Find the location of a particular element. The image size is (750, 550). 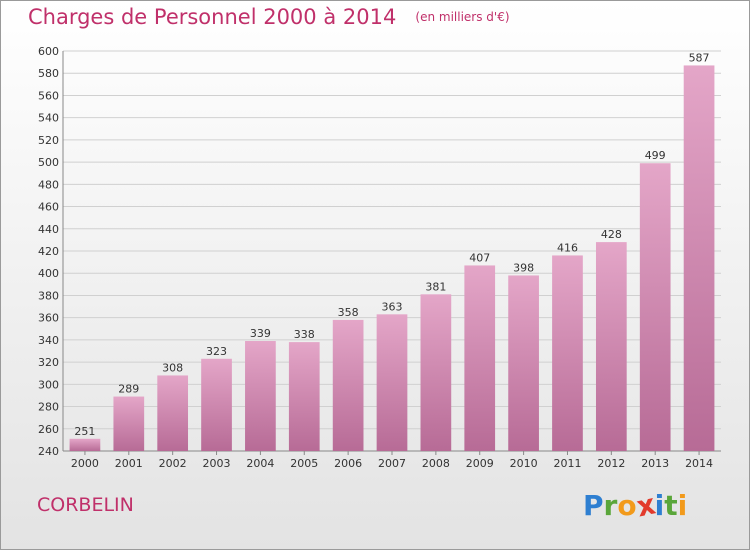

y-tick-label: 400 is located at coordinates (48, 273).